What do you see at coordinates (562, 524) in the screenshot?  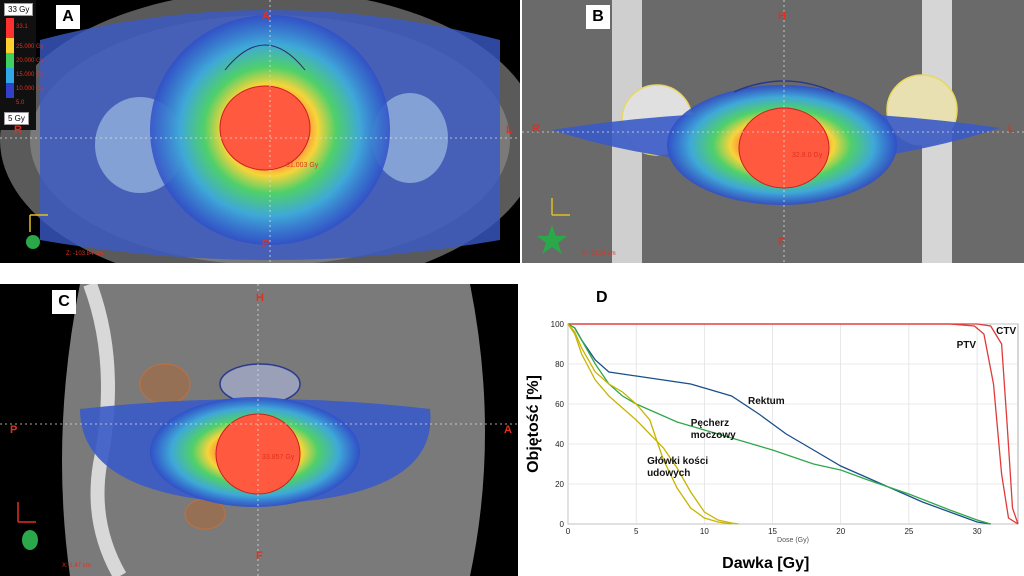 I see `y-tick-label: 0` at bounding box center [562, 524].